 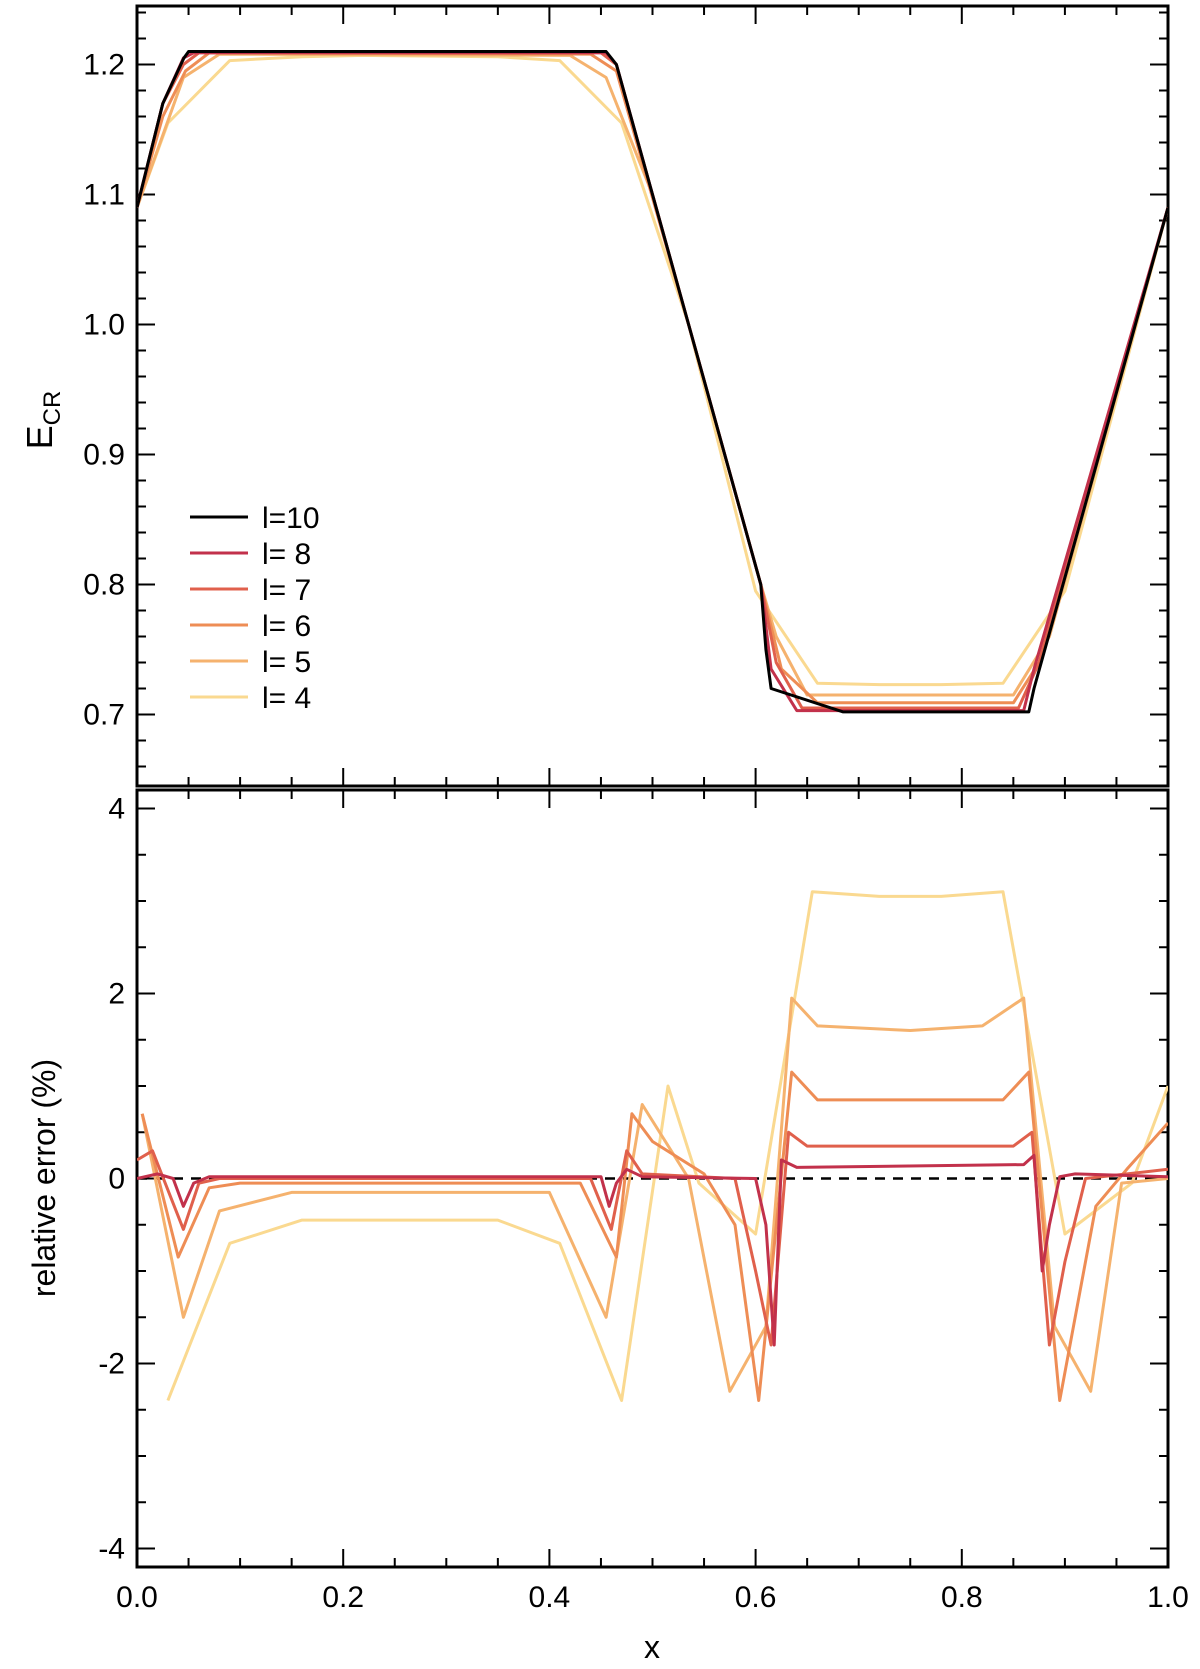 What do you see at coordinates (286, 698) in the screenshot?
I see `legend-label: l= 4` at bounding box center [286, 698].